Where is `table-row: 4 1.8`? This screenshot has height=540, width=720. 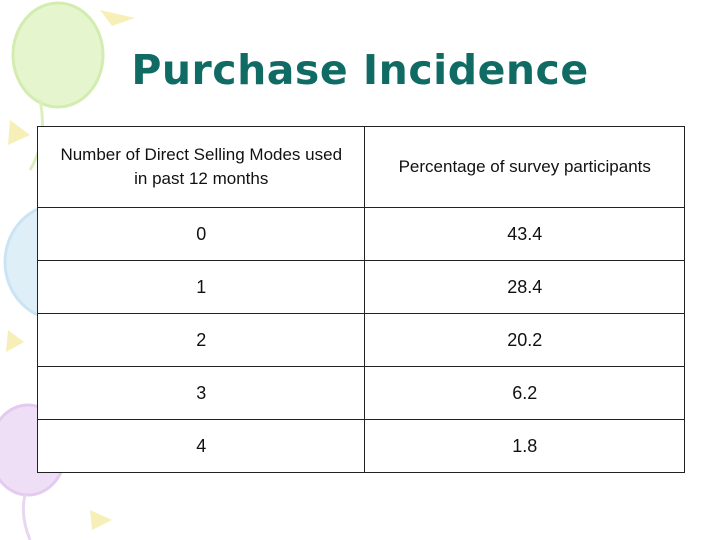 table-row: 4 1.8 is located at coordinates (360, 446).